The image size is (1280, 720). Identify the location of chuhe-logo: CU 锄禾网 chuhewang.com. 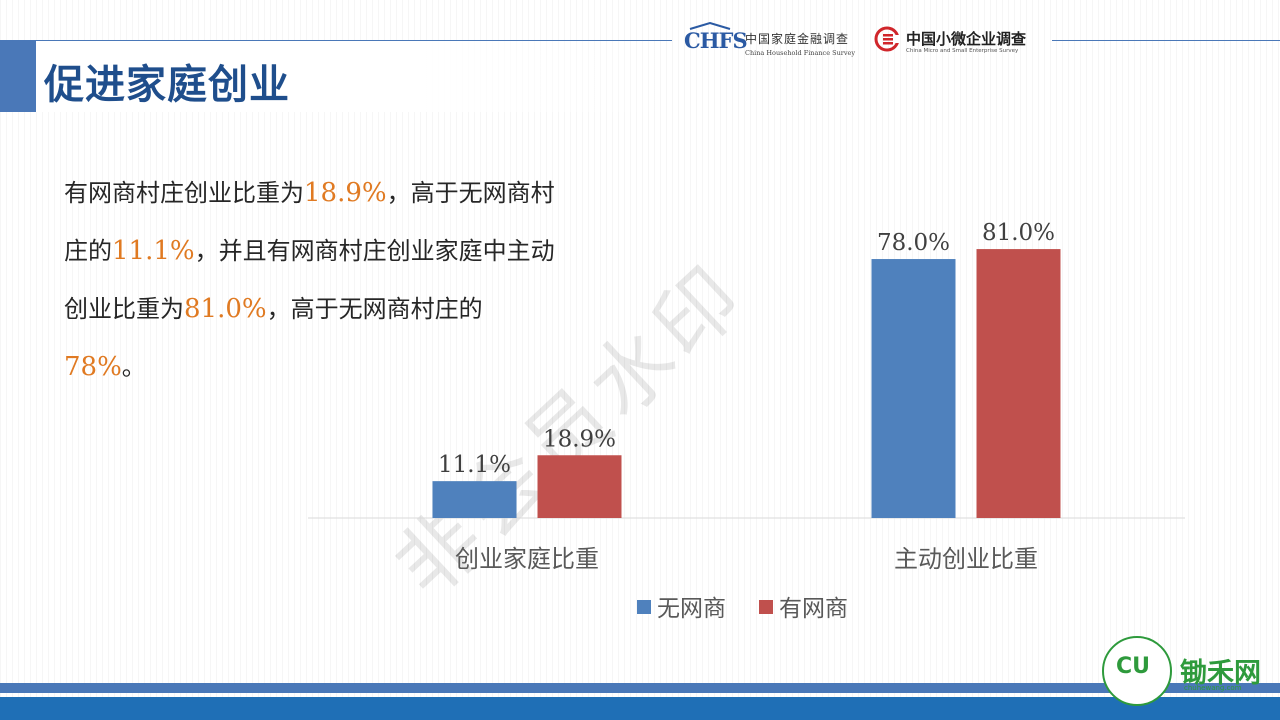
(1190, 671).